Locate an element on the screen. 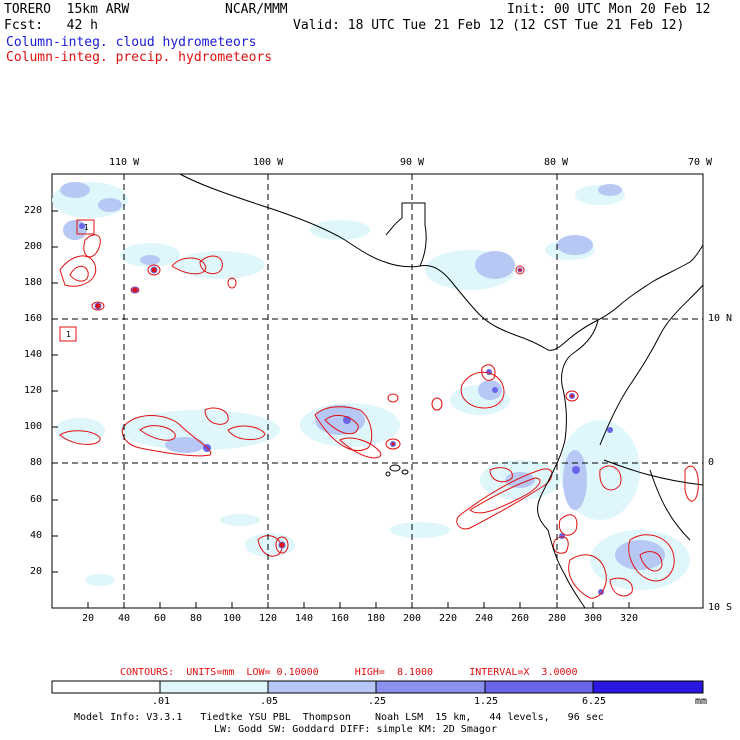  x-tick-label: 300 is located at coordinates (593, 618).